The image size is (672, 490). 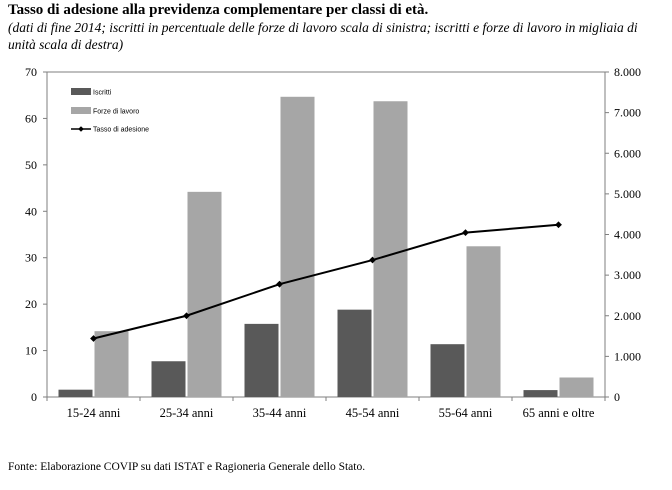 I want to click on left-tick-label: 0, so click(x=34, y=397).